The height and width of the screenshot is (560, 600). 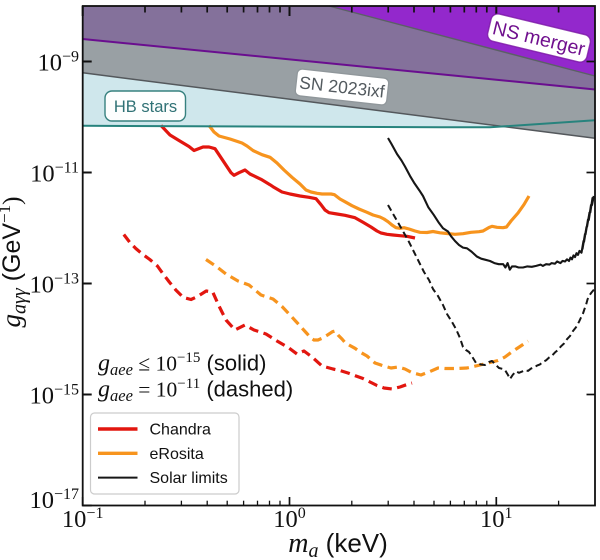 What do you see at coordinates (145, 107) in the screenshot?
I see `svg-text: HB stars` at bounding box center [145, 107].